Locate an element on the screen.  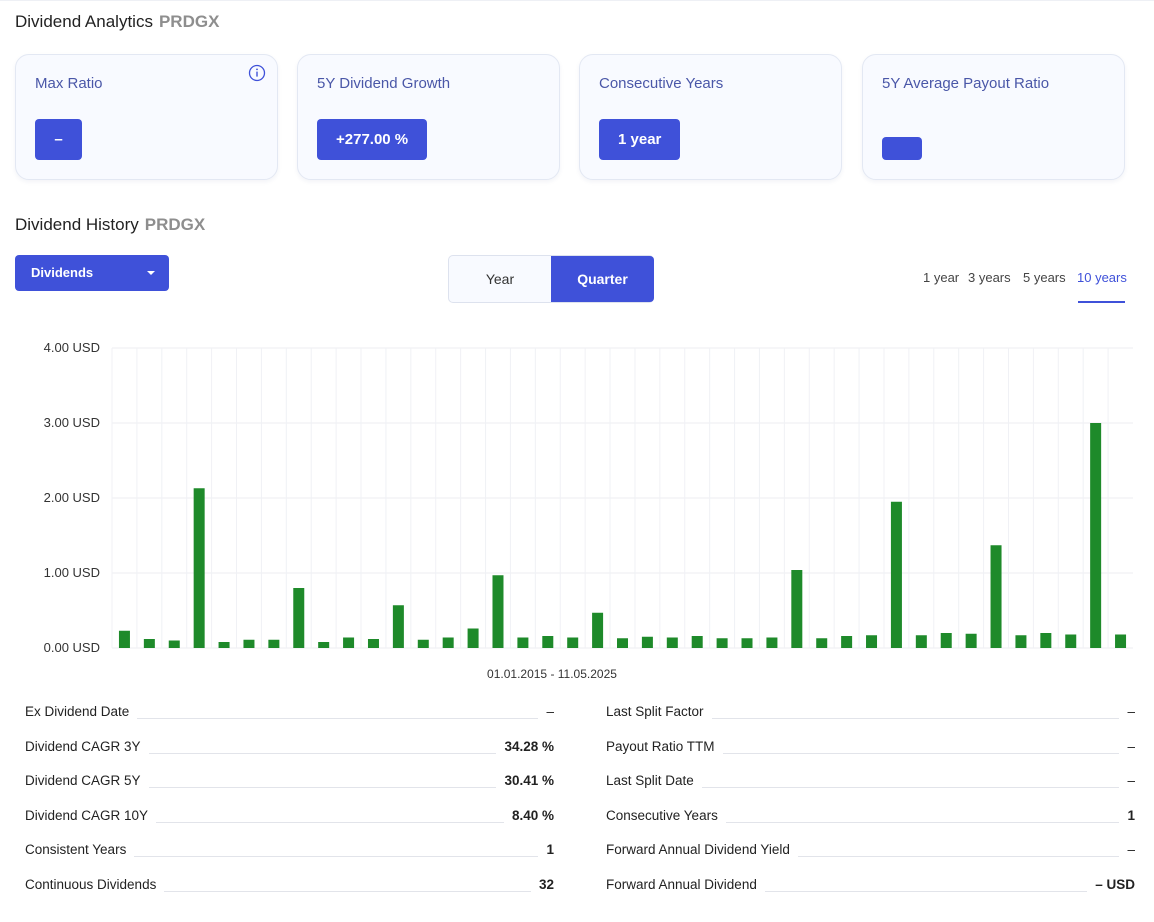
stat-label: Ex Dividend Date is located at coordinates (81, 711).